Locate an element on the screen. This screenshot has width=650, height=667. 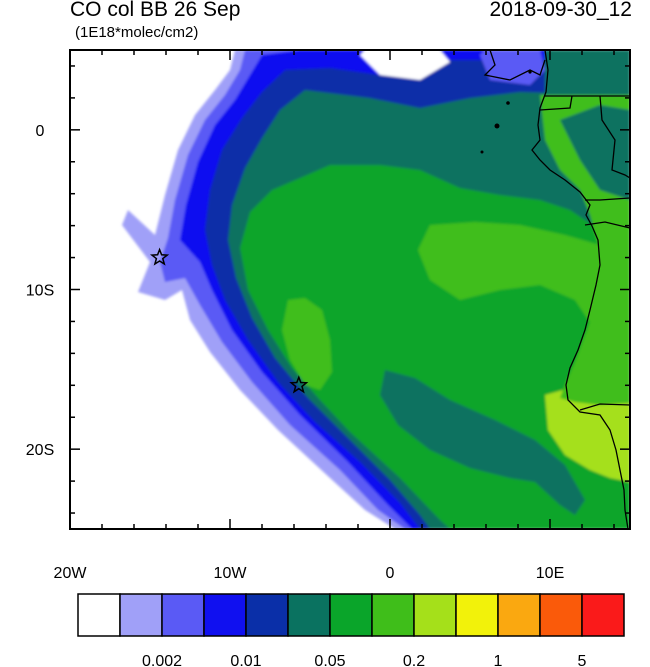
units-label: (1E18*molec/cm2) is located at coordinates (137, 32).